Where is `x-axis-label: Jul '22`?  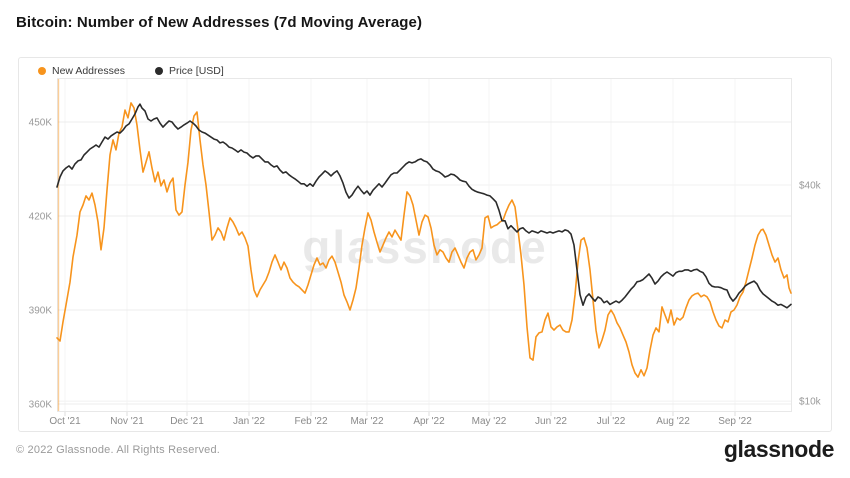 x-axis-label: Jul '22 is located at coordinates (611, 421).